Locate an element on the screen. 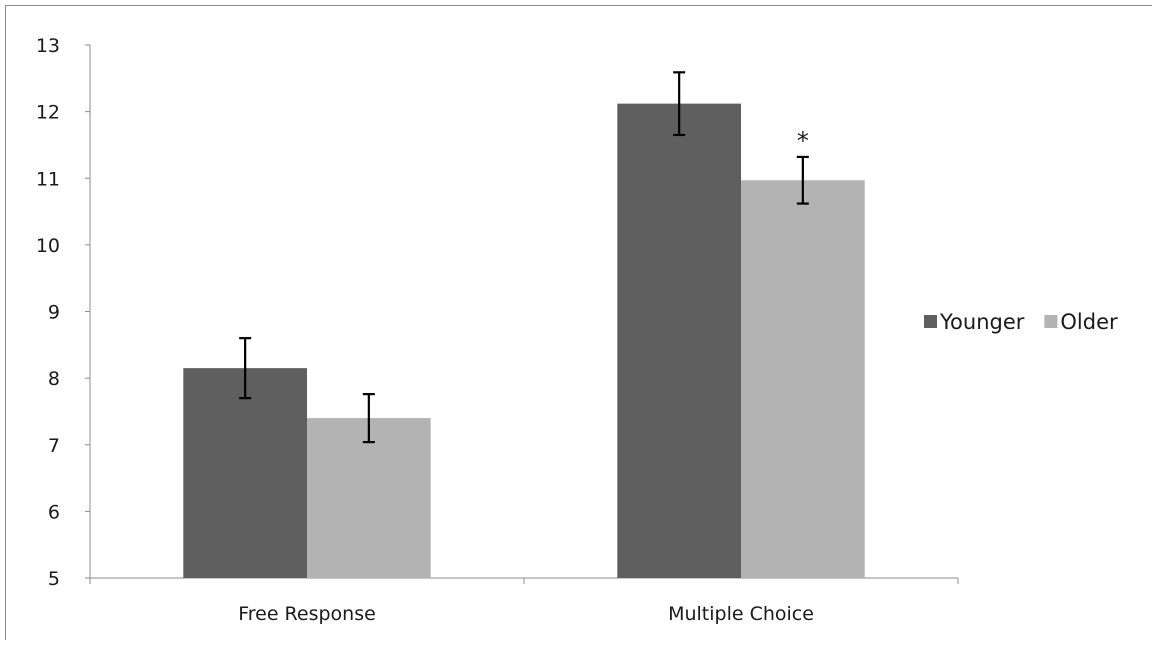  legend-label-younger: Younger is located at coordinates (982, 322).